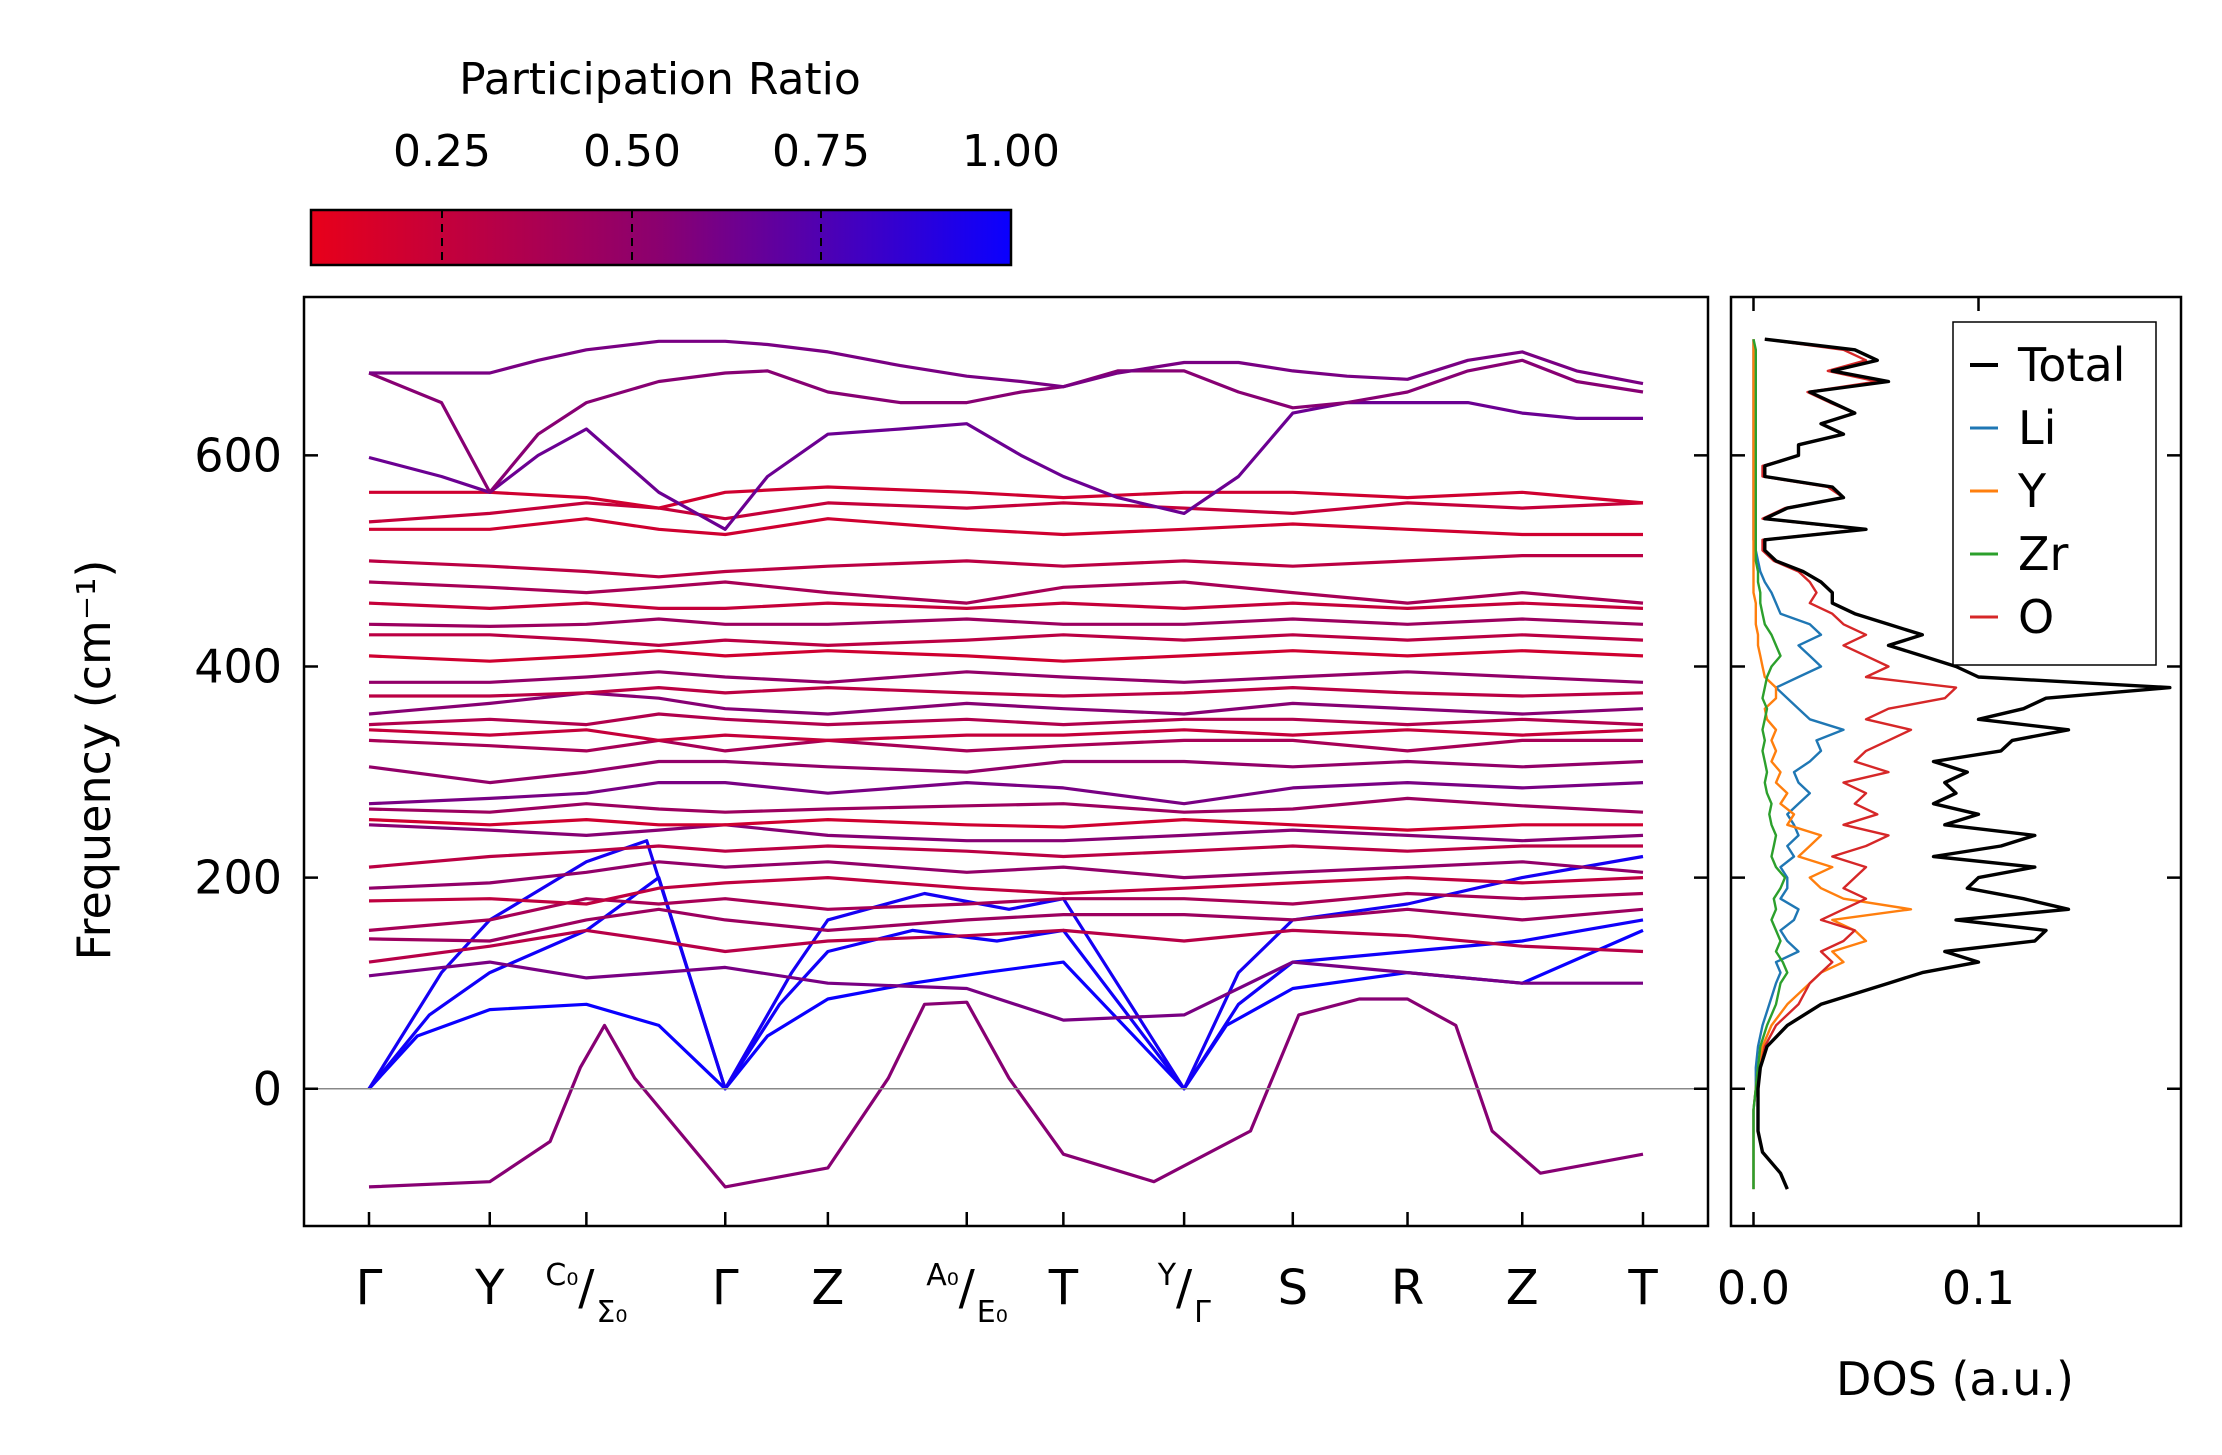 This screenshot has height=1455, width=2222. What do you see at coordinates (992, 1312) in the screenshot?
I see `svg-text: E₀` at bounding box center [992, 1312].